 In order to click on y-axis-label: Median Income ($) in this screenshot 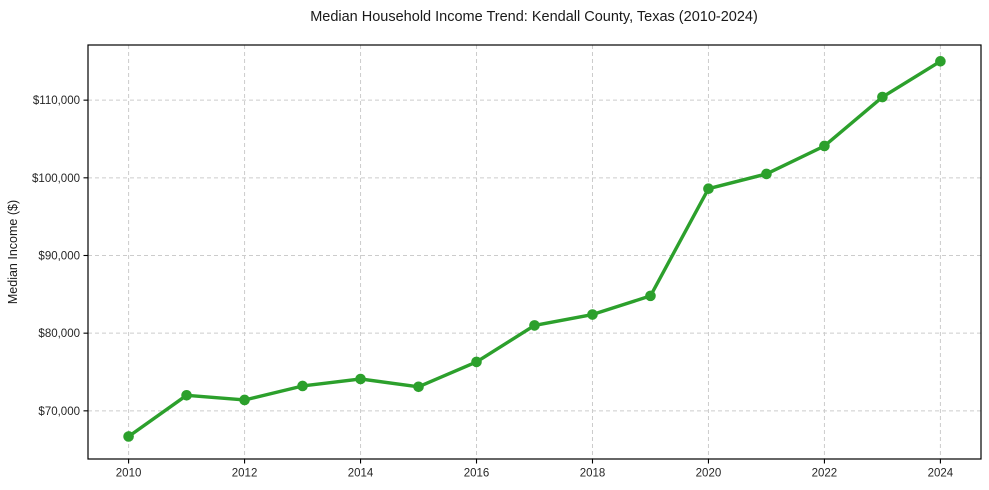, I will do `click(13, 252)`.